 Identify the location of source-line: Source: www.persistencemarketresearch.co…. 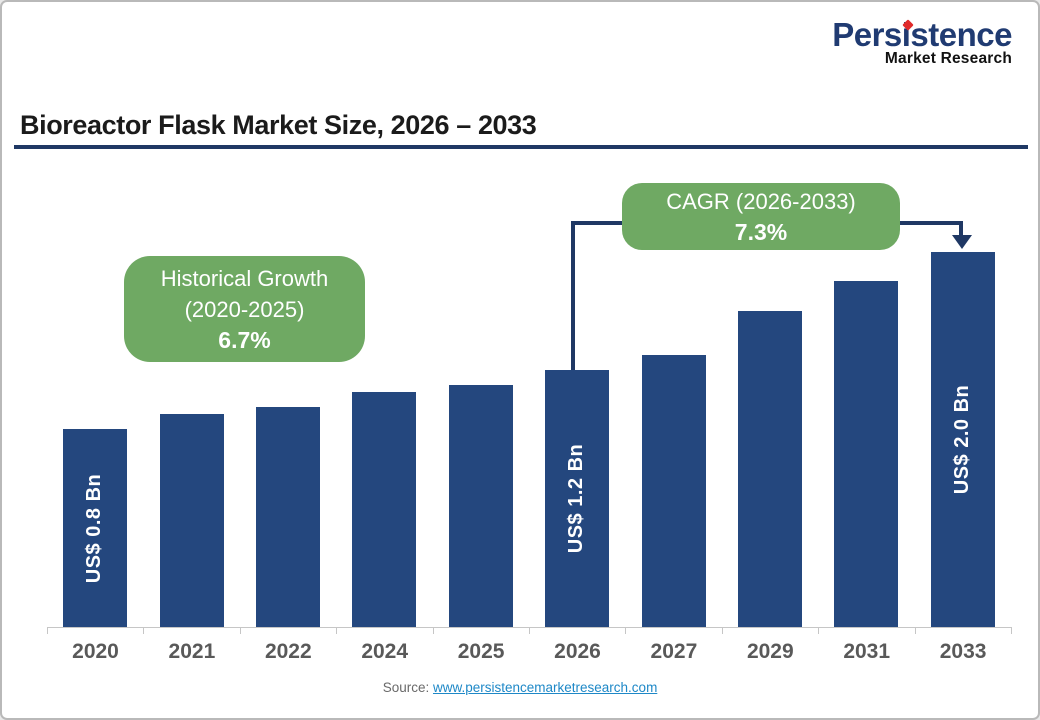
(520, 687).